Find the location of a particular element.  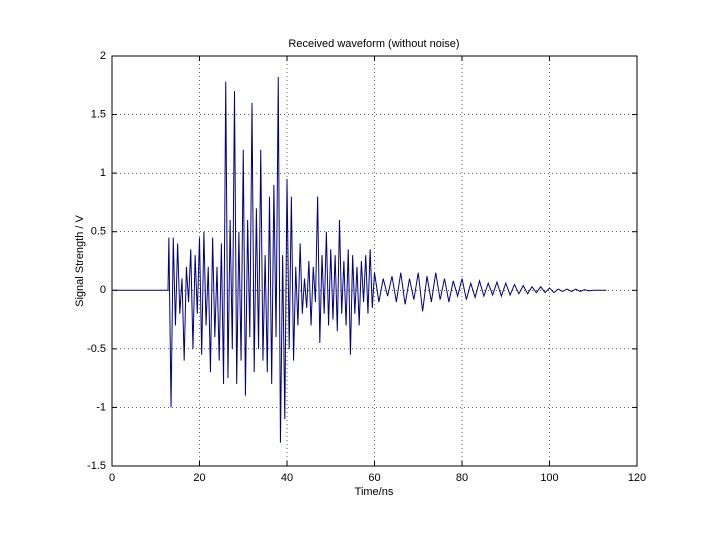

x-tick-label: 60 is located at coordinates (374, 478).